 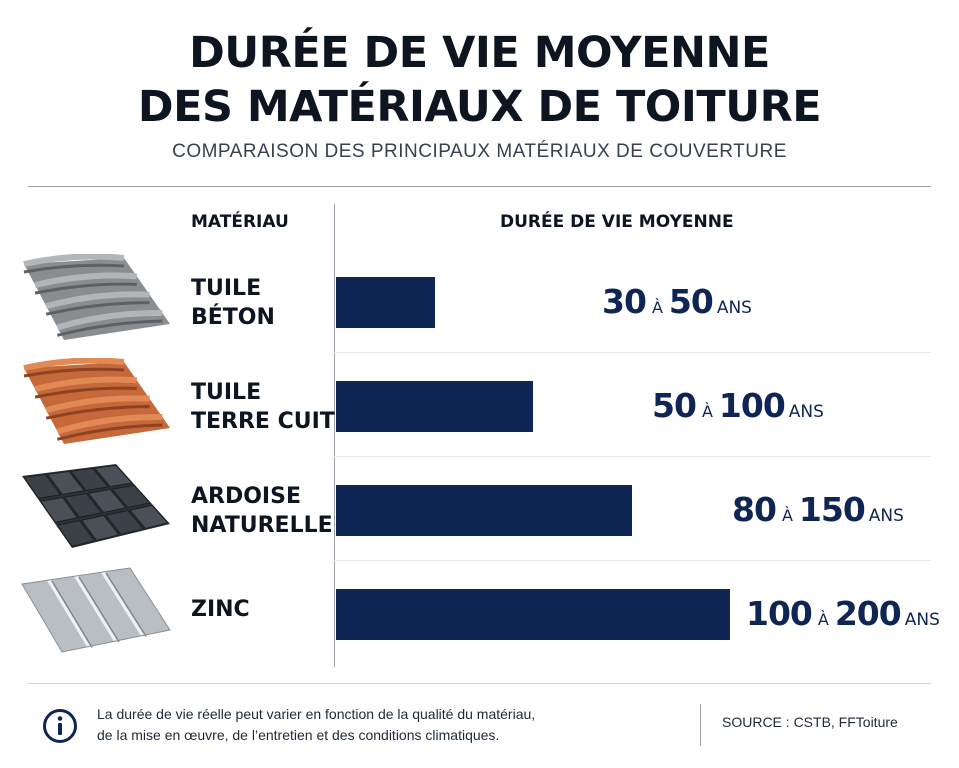 What do you see at coordinates (60, 726) in the screenshot?
I see `info-icon` at bounding box center [60, 726].